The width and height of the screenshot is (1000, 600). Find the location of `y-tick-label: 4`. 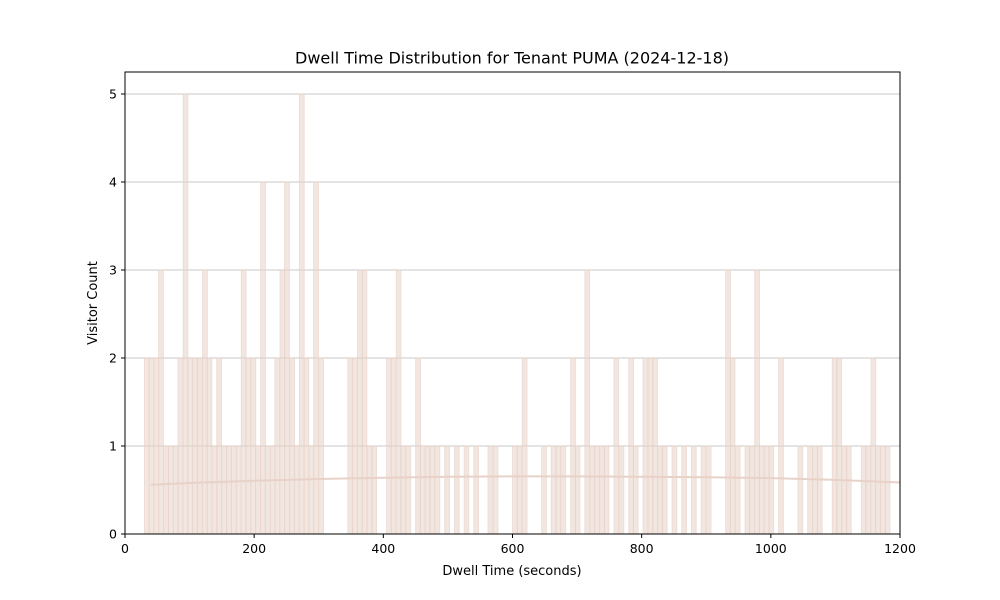

y-tick-label: 4 is located at coordinates (113, 182).